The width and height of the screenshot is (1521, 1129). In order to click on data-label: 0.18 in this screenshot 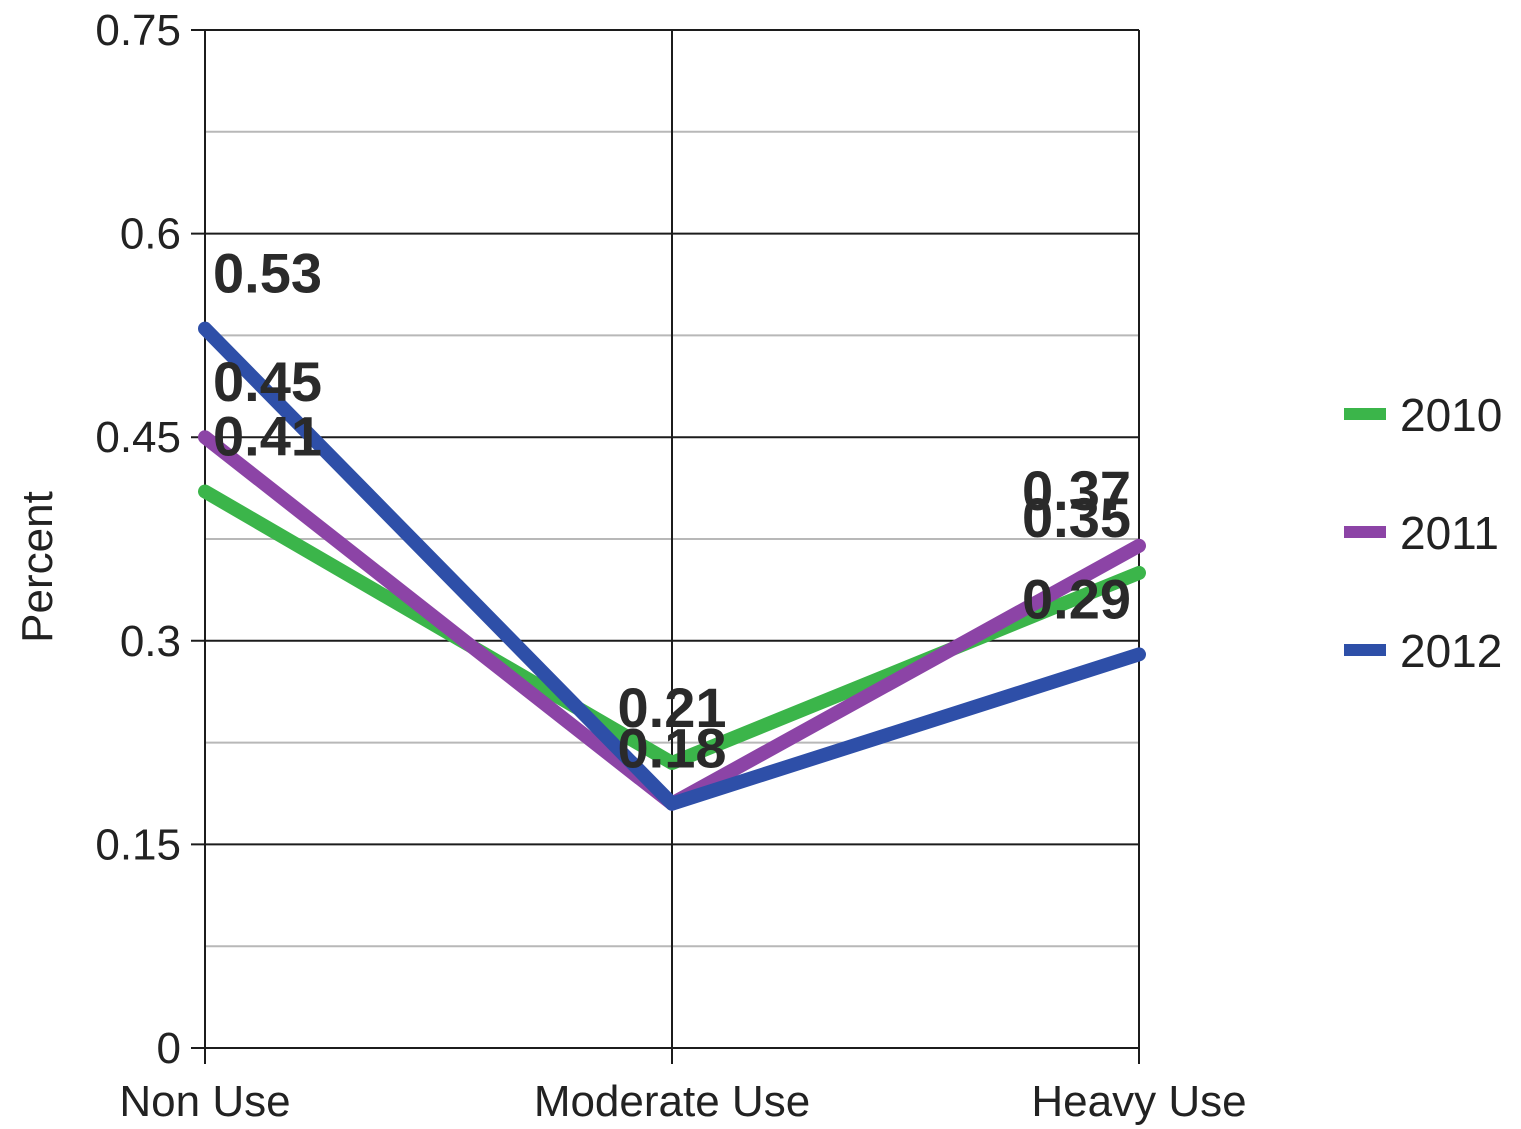, I will do `click(672, 748)`.